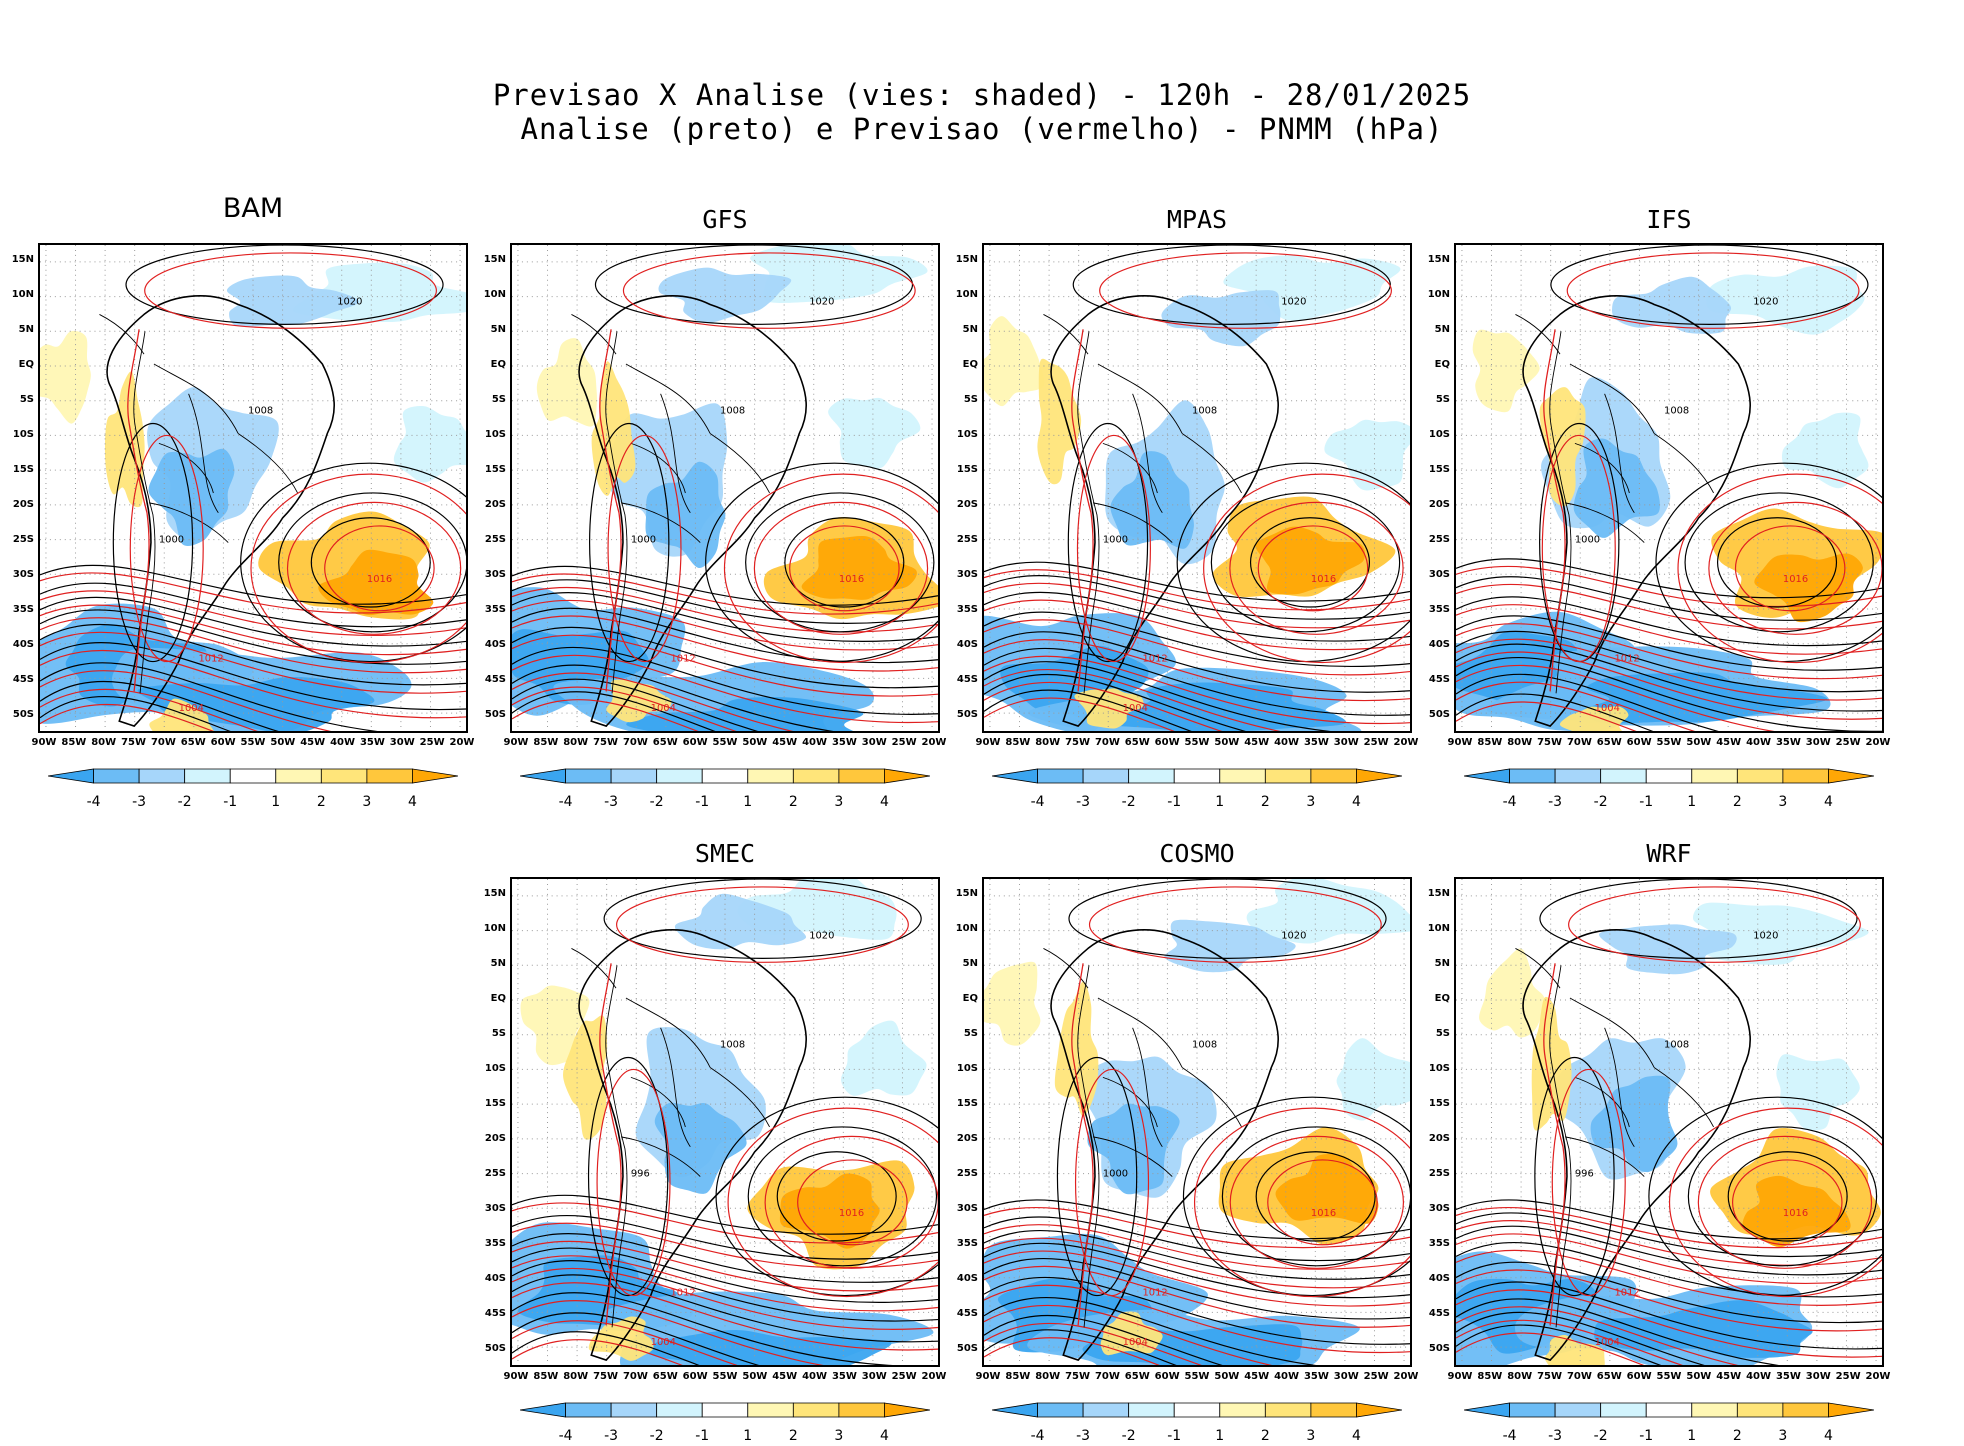 The width and height of the screenshot is (1964, 1446). What do you see at coordinates (134, 742) in the screenshot?
I see `bam-lon-tick-label: 75W` at bounding box center [134, 742].